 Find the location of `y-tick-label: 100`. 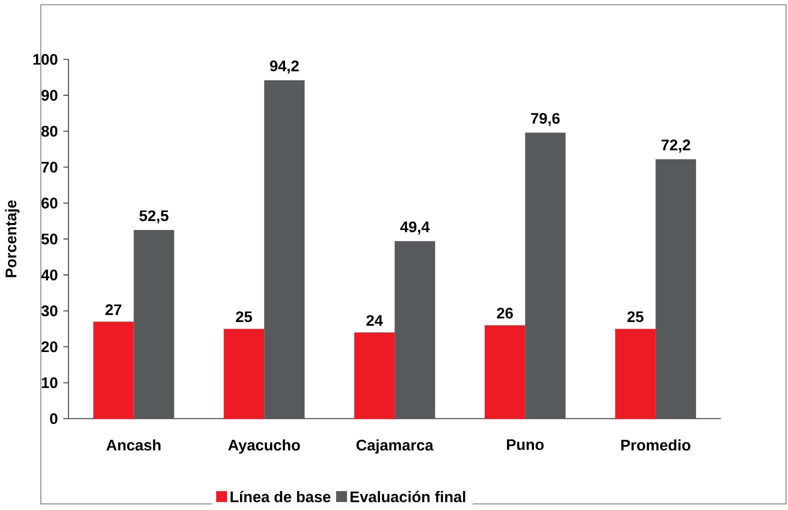

y-tick-label: 100 is located at coordinates (45, 60).